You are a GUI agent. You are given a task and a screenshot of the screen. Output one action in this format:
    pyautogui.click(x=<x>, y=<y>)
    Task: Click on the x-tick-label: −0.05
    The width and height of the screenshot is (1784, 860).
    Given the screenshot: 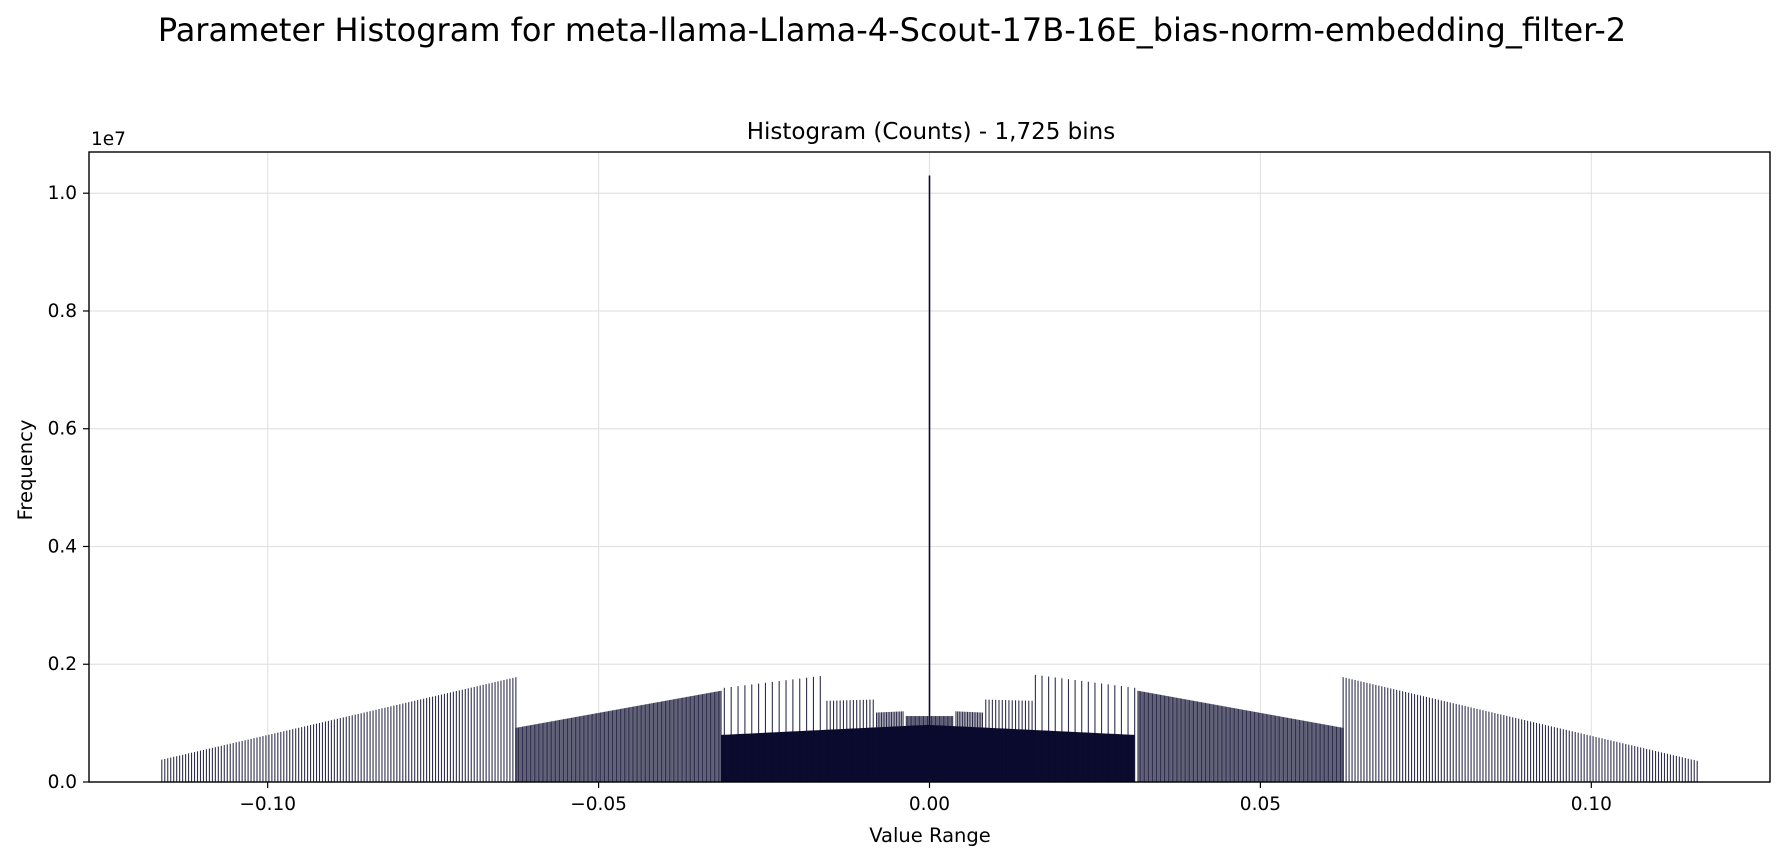 What is the action you would take?
    pyautogui.click(x=598, y=804)
    